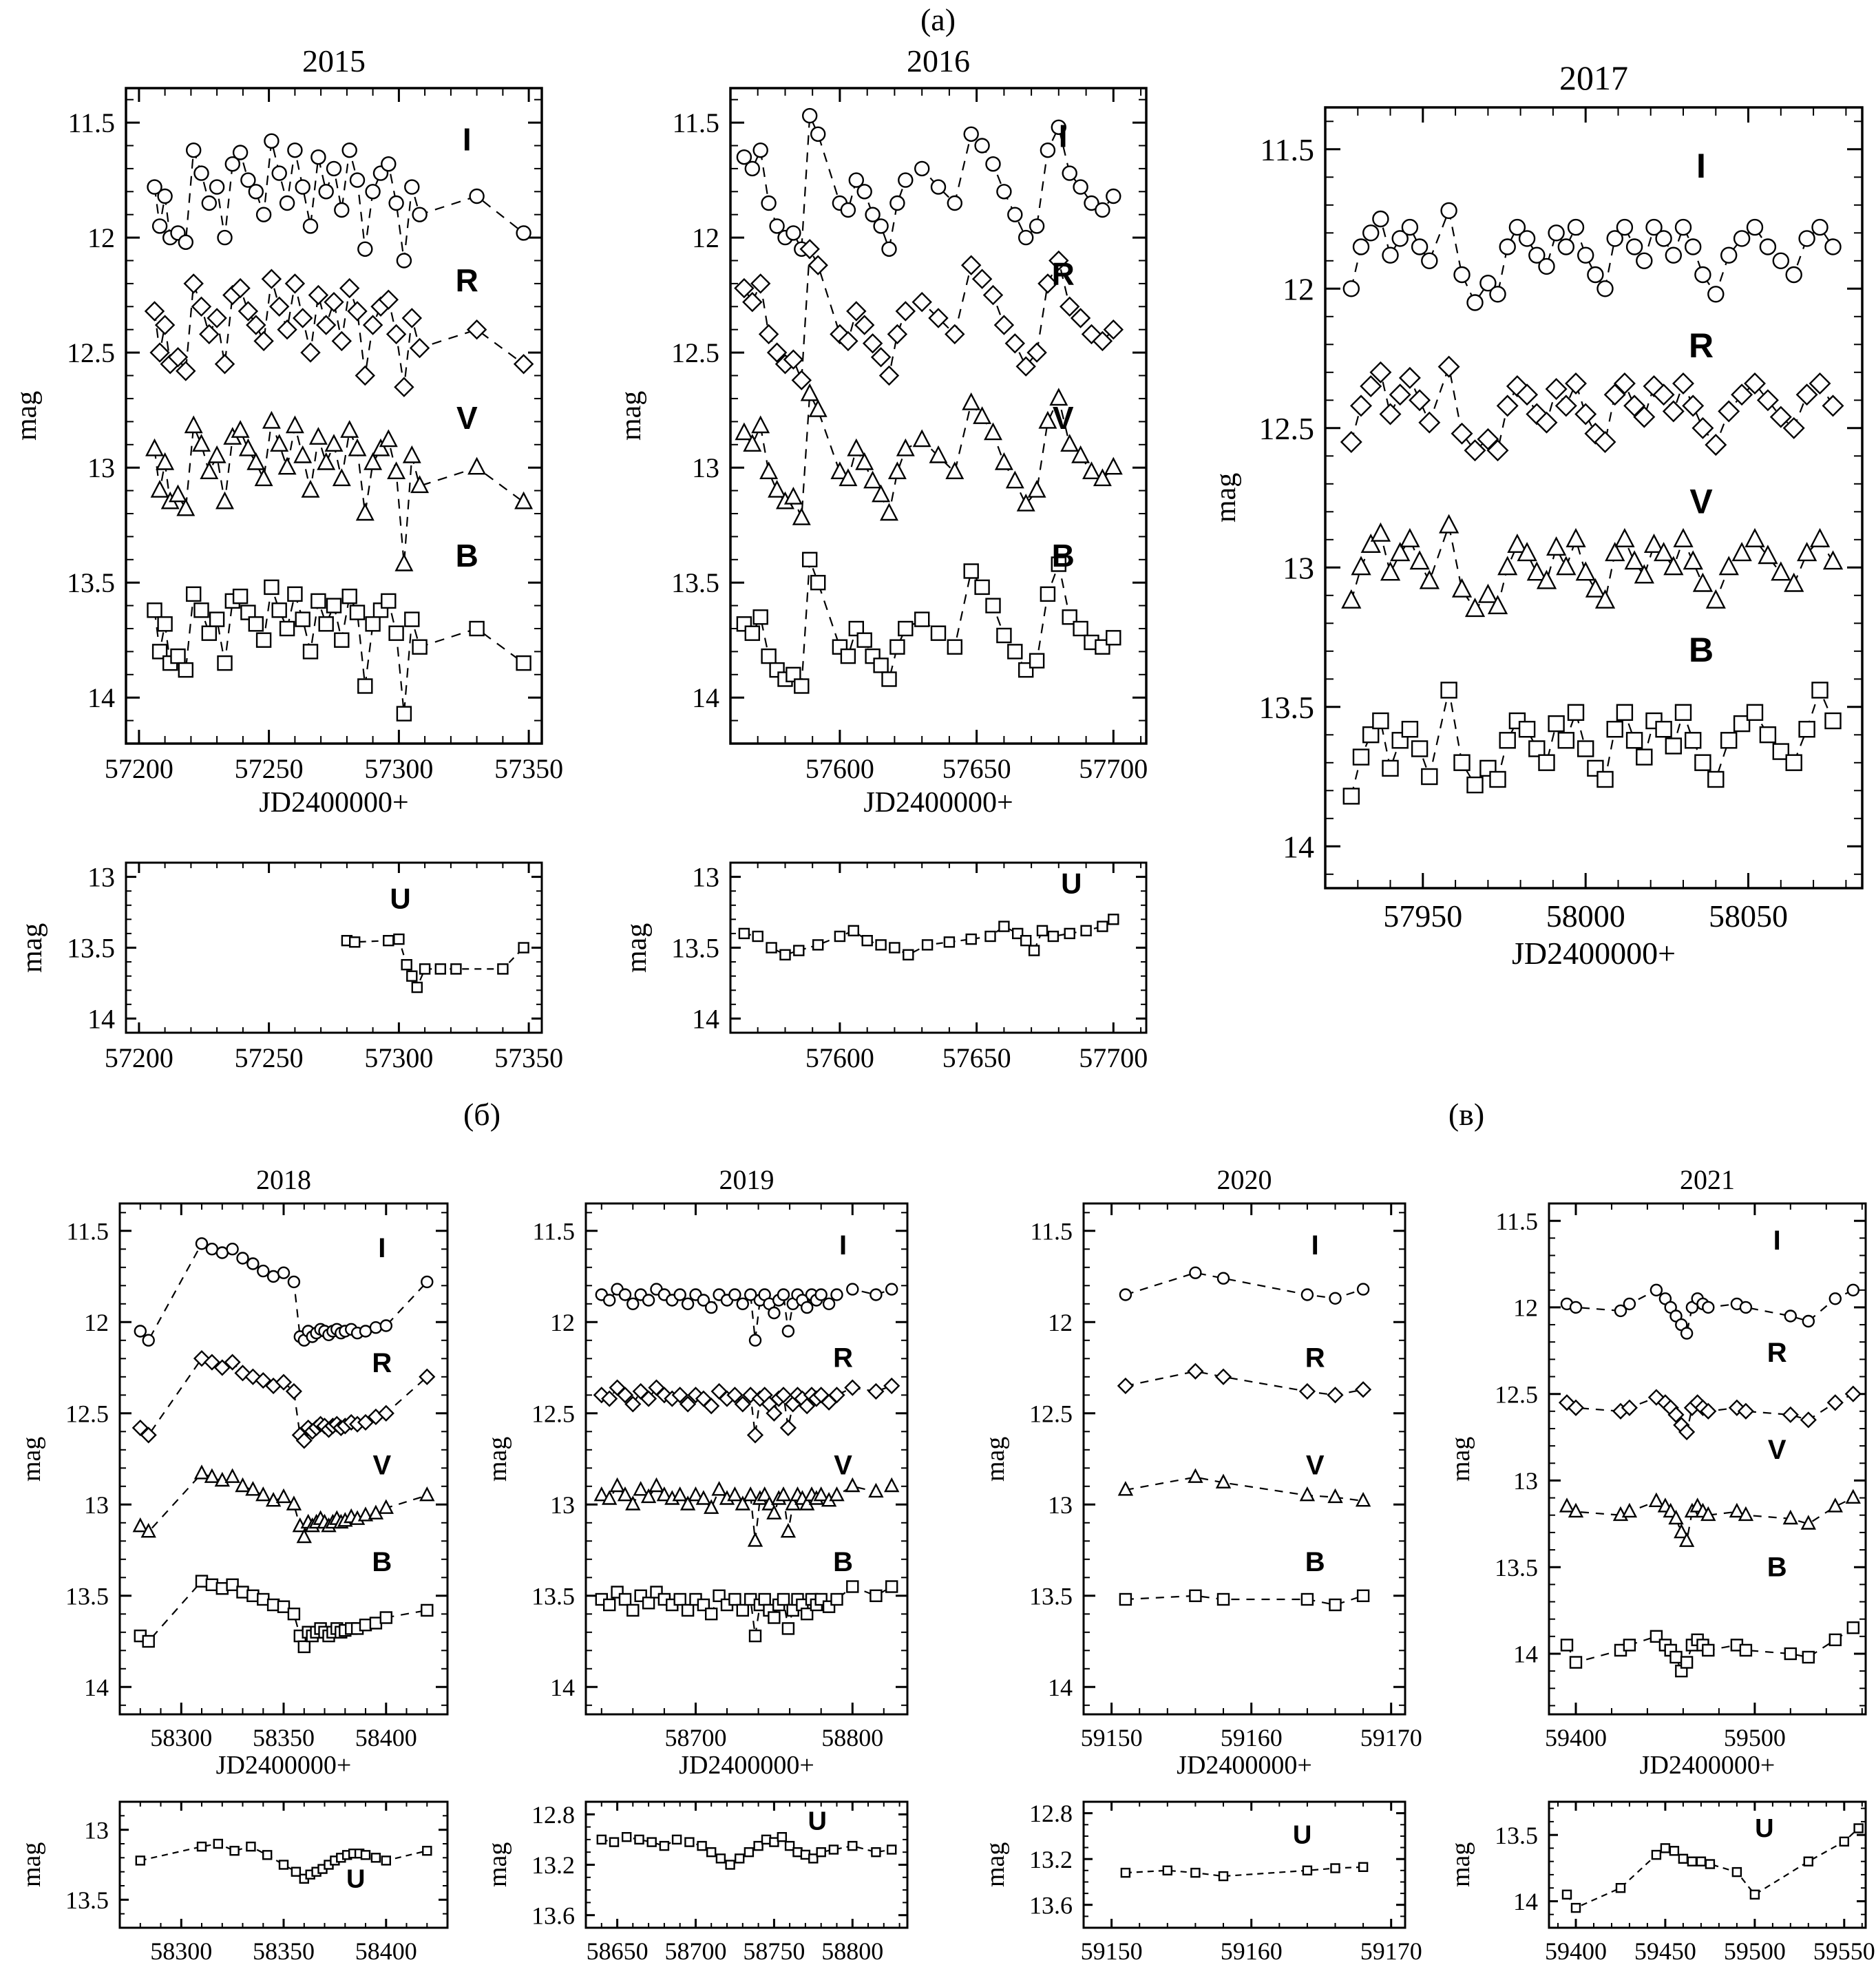 The width and height of the screenshot is (1876, 1967). I want to click on svg-text: 57200, so click(139, 768).